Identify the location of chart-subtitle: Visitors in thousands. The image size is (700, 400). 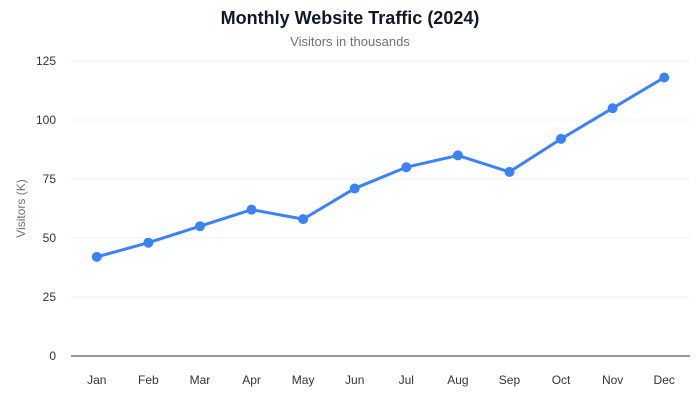
(350, 41).